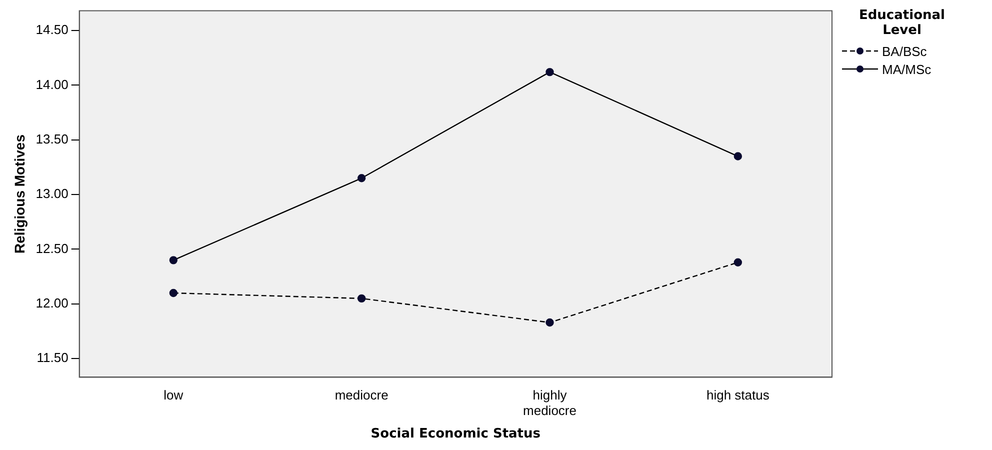 This screenshot has height=450, width=992. I want to click on x-tick-label: low, so click(174, 395).